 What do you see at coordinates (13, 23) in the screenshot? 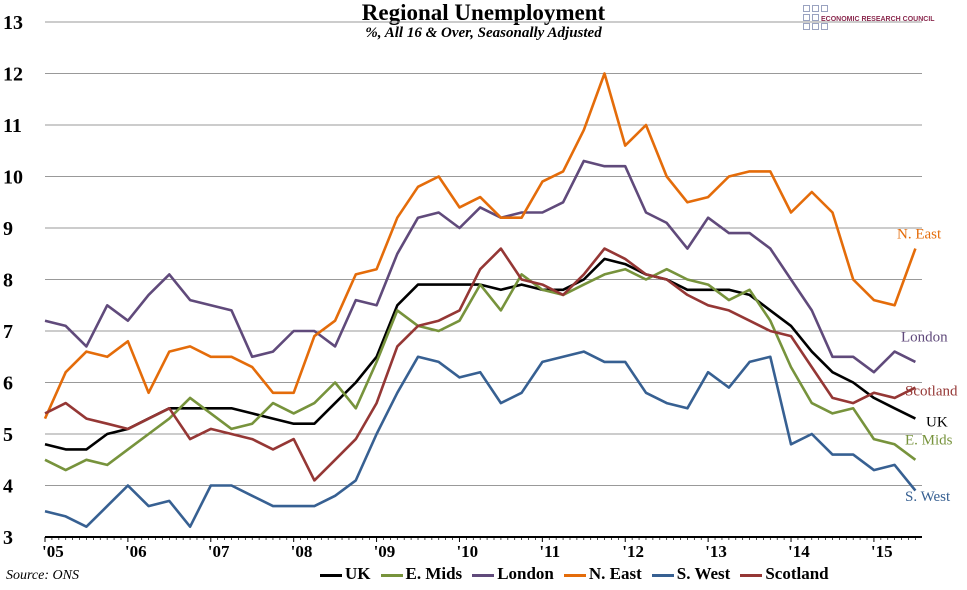
I see `y-tick-label: 13` at bounding box center [13, 23].